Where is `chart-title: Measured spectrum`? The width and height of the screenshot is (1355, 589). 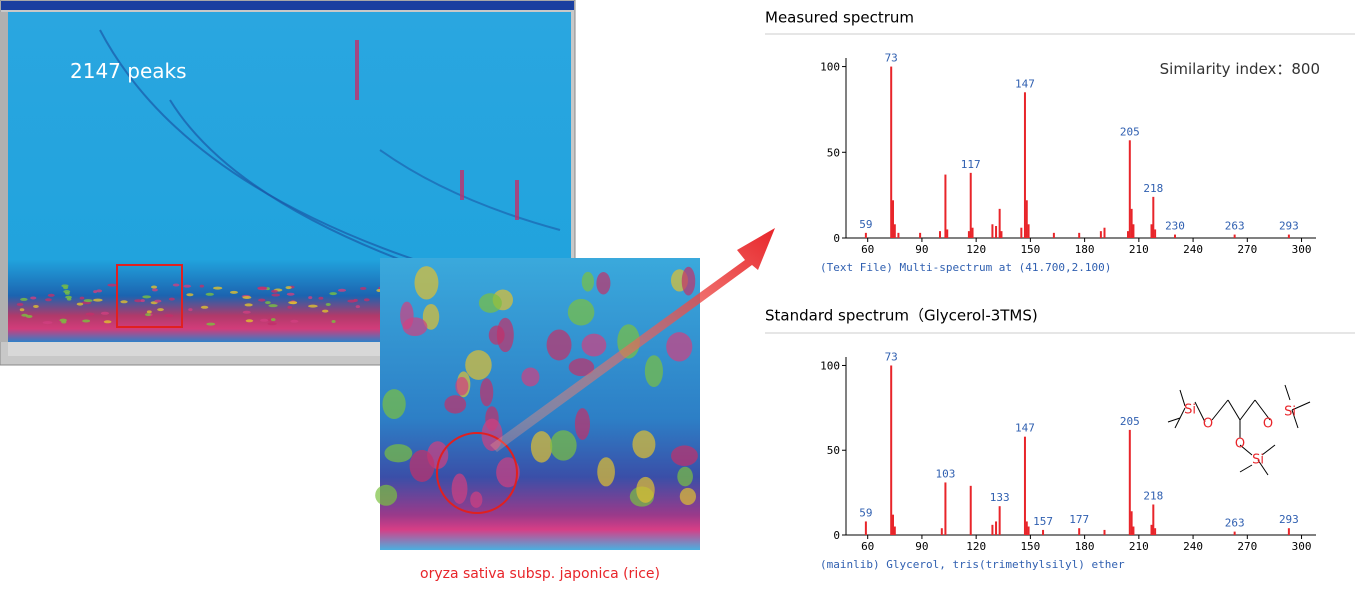 chart-title: Measured spectrum is located at coordinates (839, 18).